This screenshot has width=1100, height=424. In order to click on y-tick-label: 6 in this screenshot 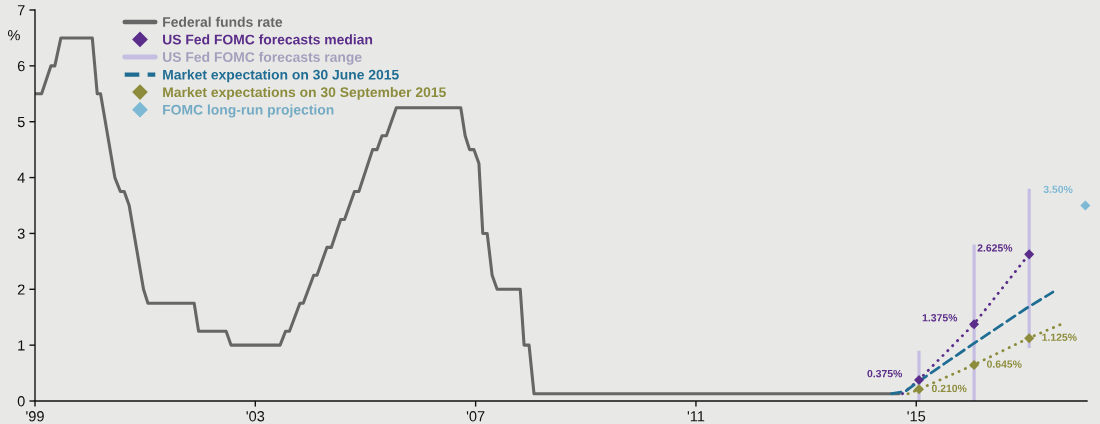, I will do `click(21, 66)`.